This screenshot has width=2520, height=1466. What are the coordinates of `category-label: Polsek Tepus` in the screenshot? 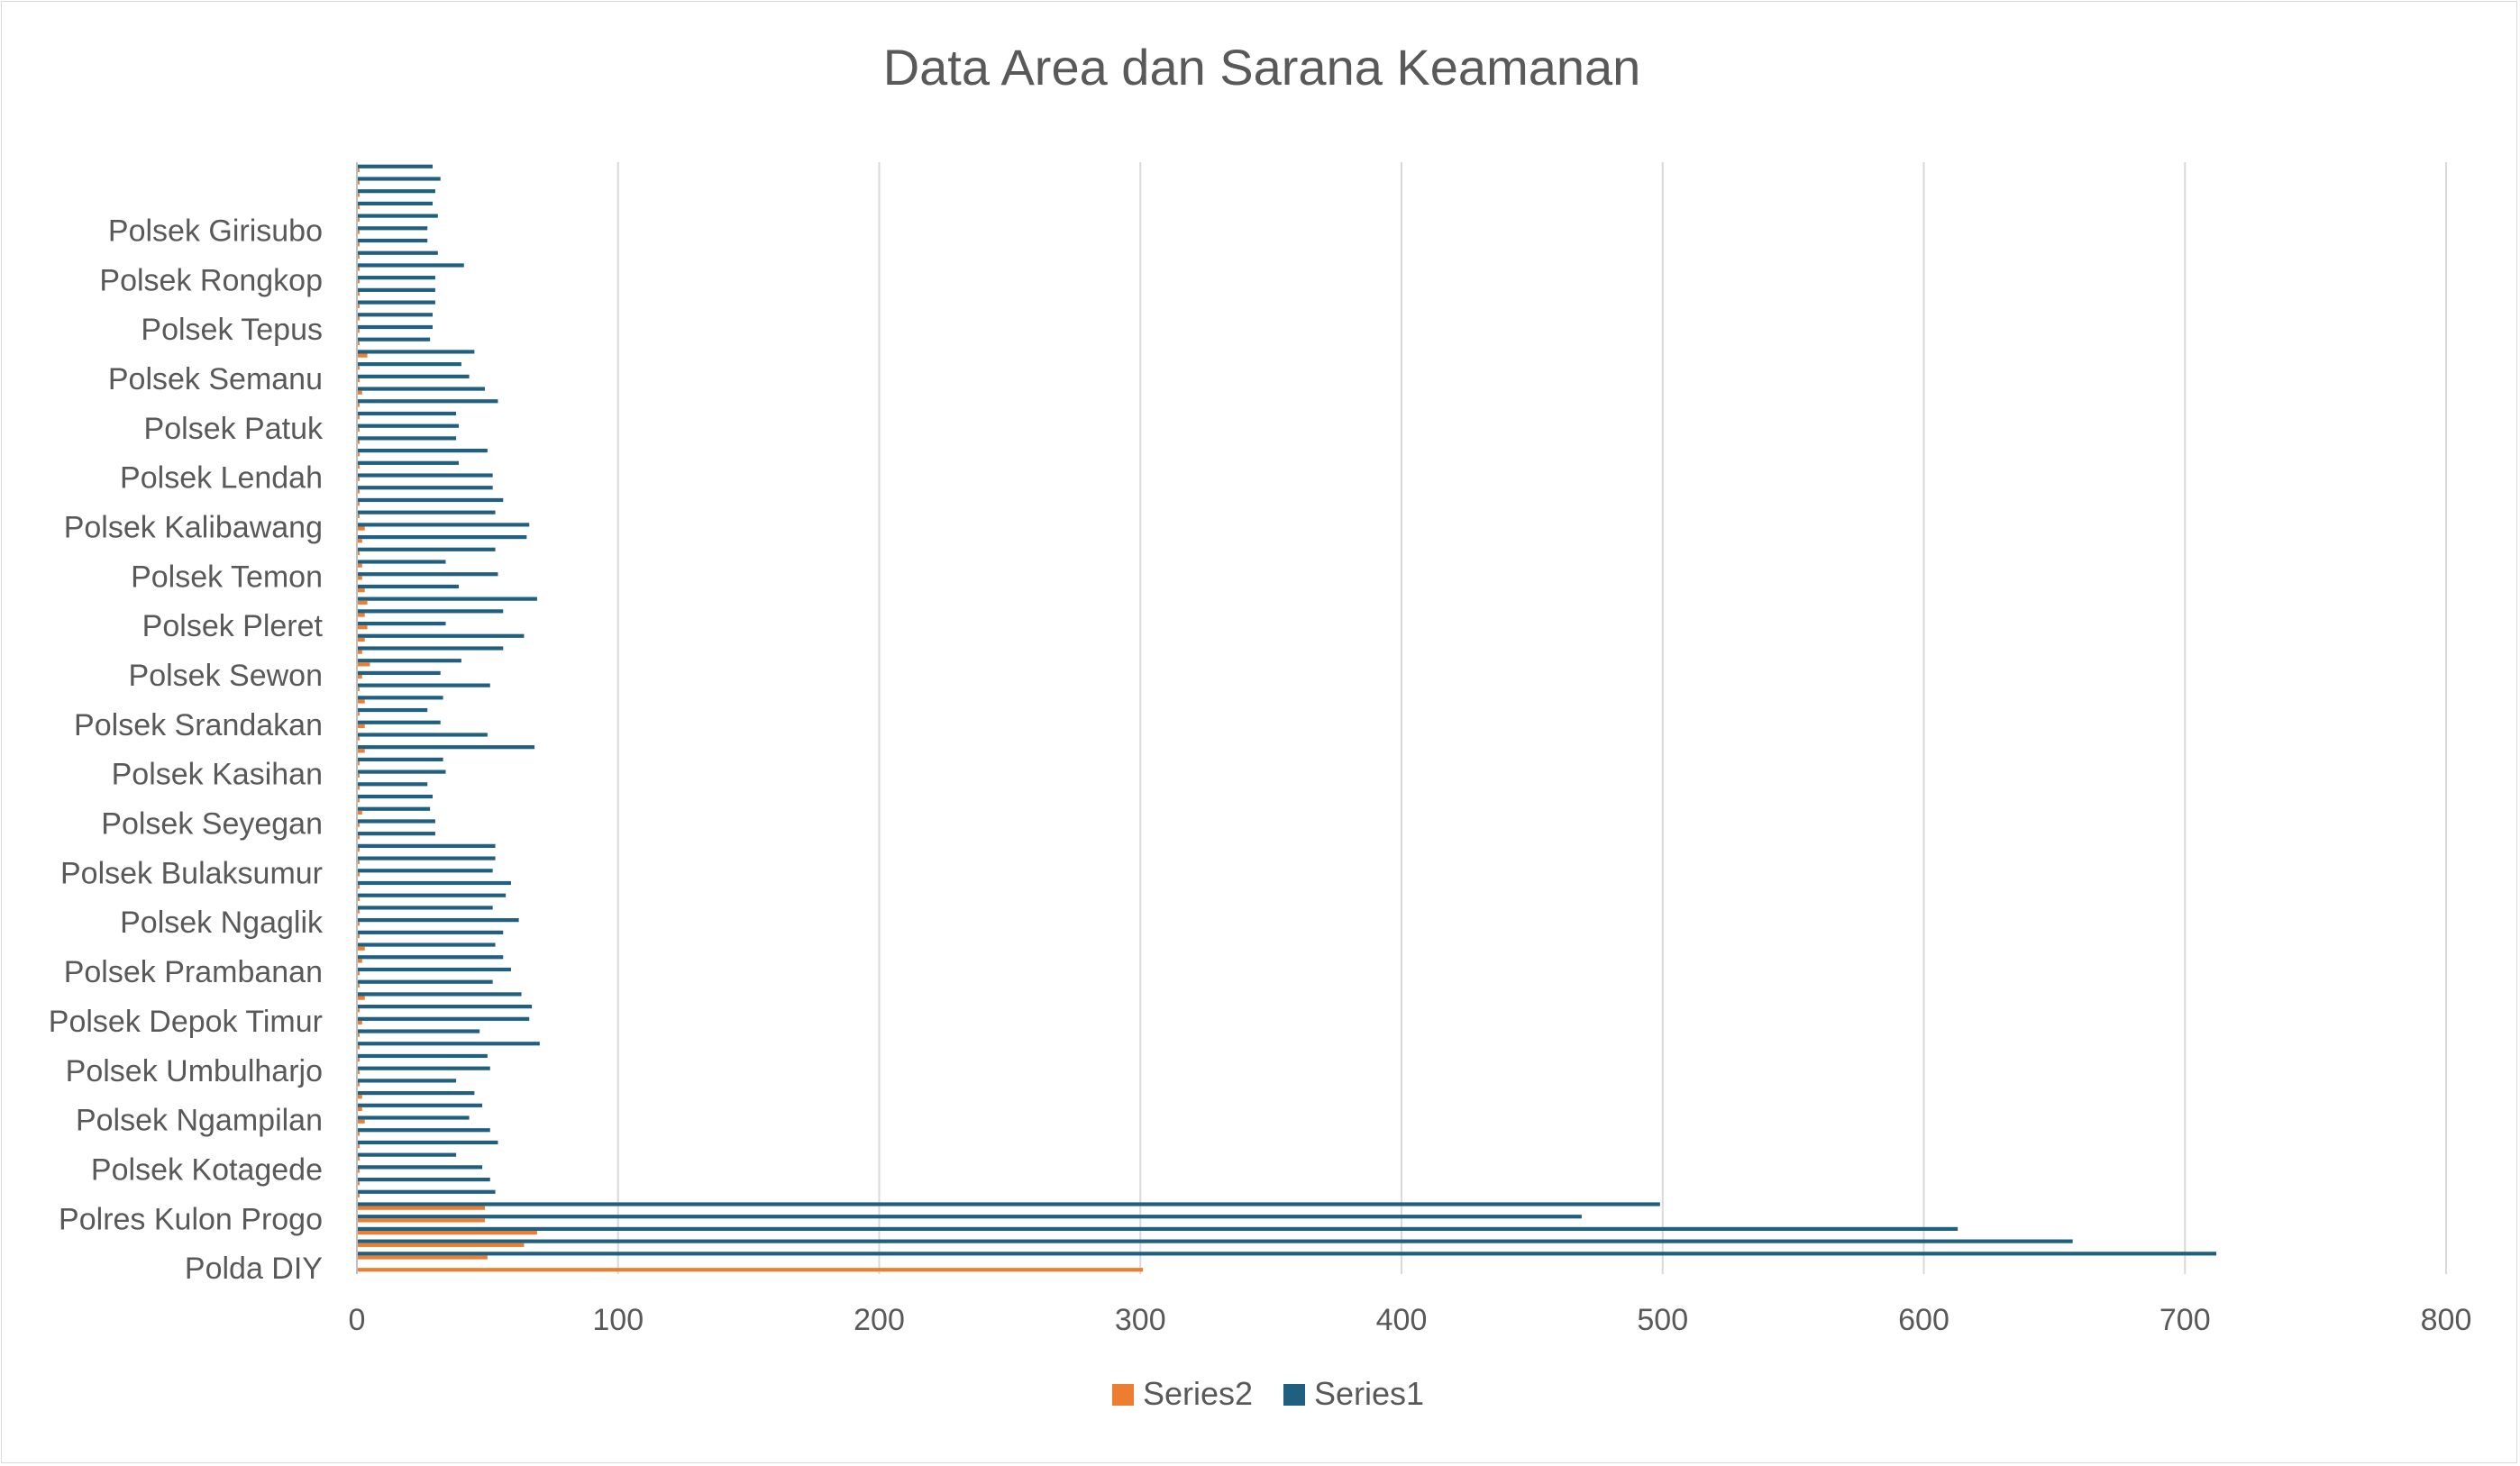 It's located at (232, 330).